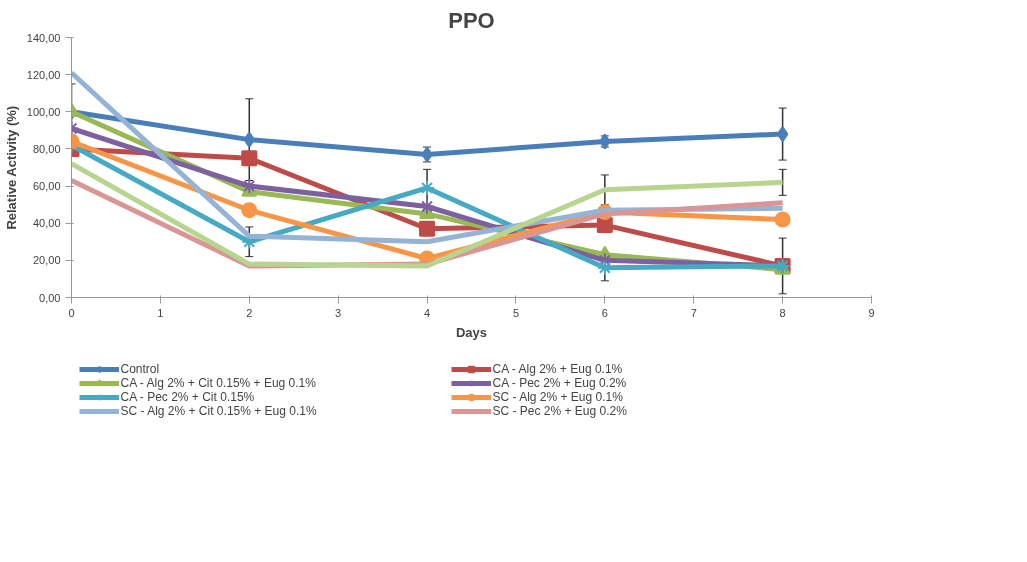  I want to click on x-axis-title: Days, so click(471, 332).